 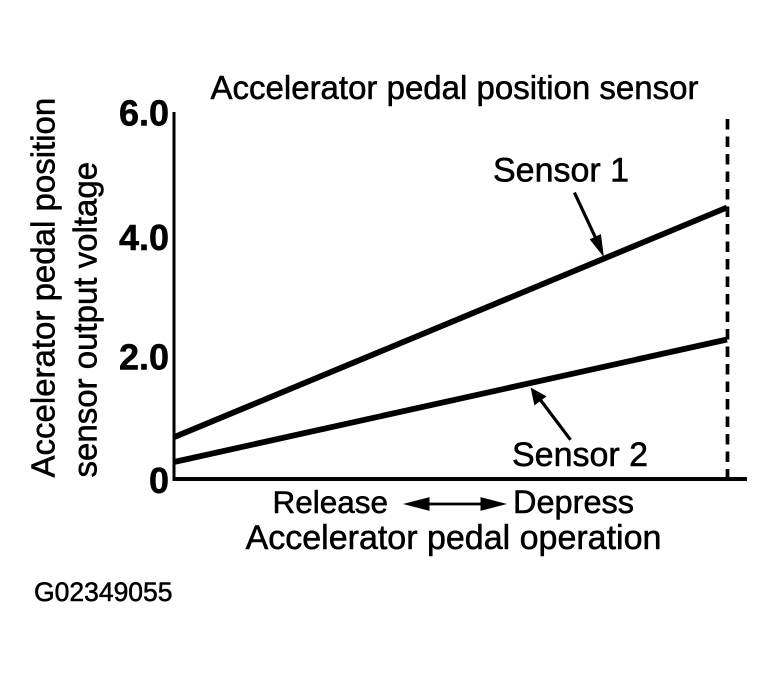 What do you see at coordinates (85, 320) in the screenshot?
I see `svg-text: sensor output voltage` at bounding box center [85, 320].